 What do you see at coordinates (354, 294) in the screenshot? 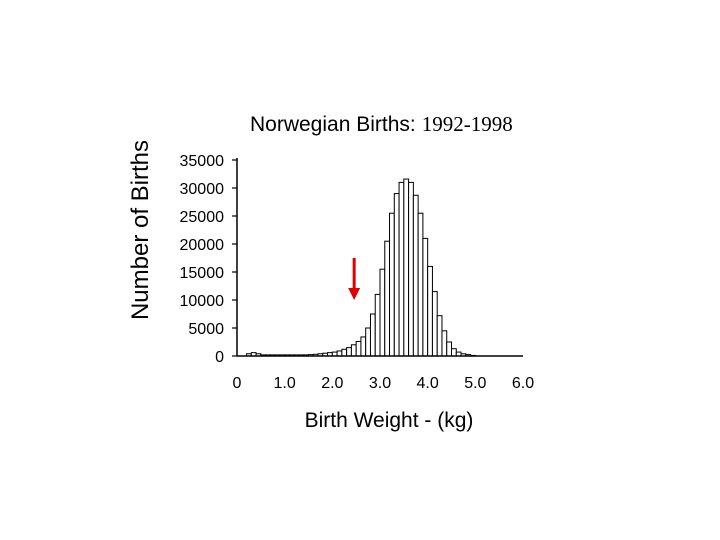
I see `arrow-head` at bounding box center [354, 294].